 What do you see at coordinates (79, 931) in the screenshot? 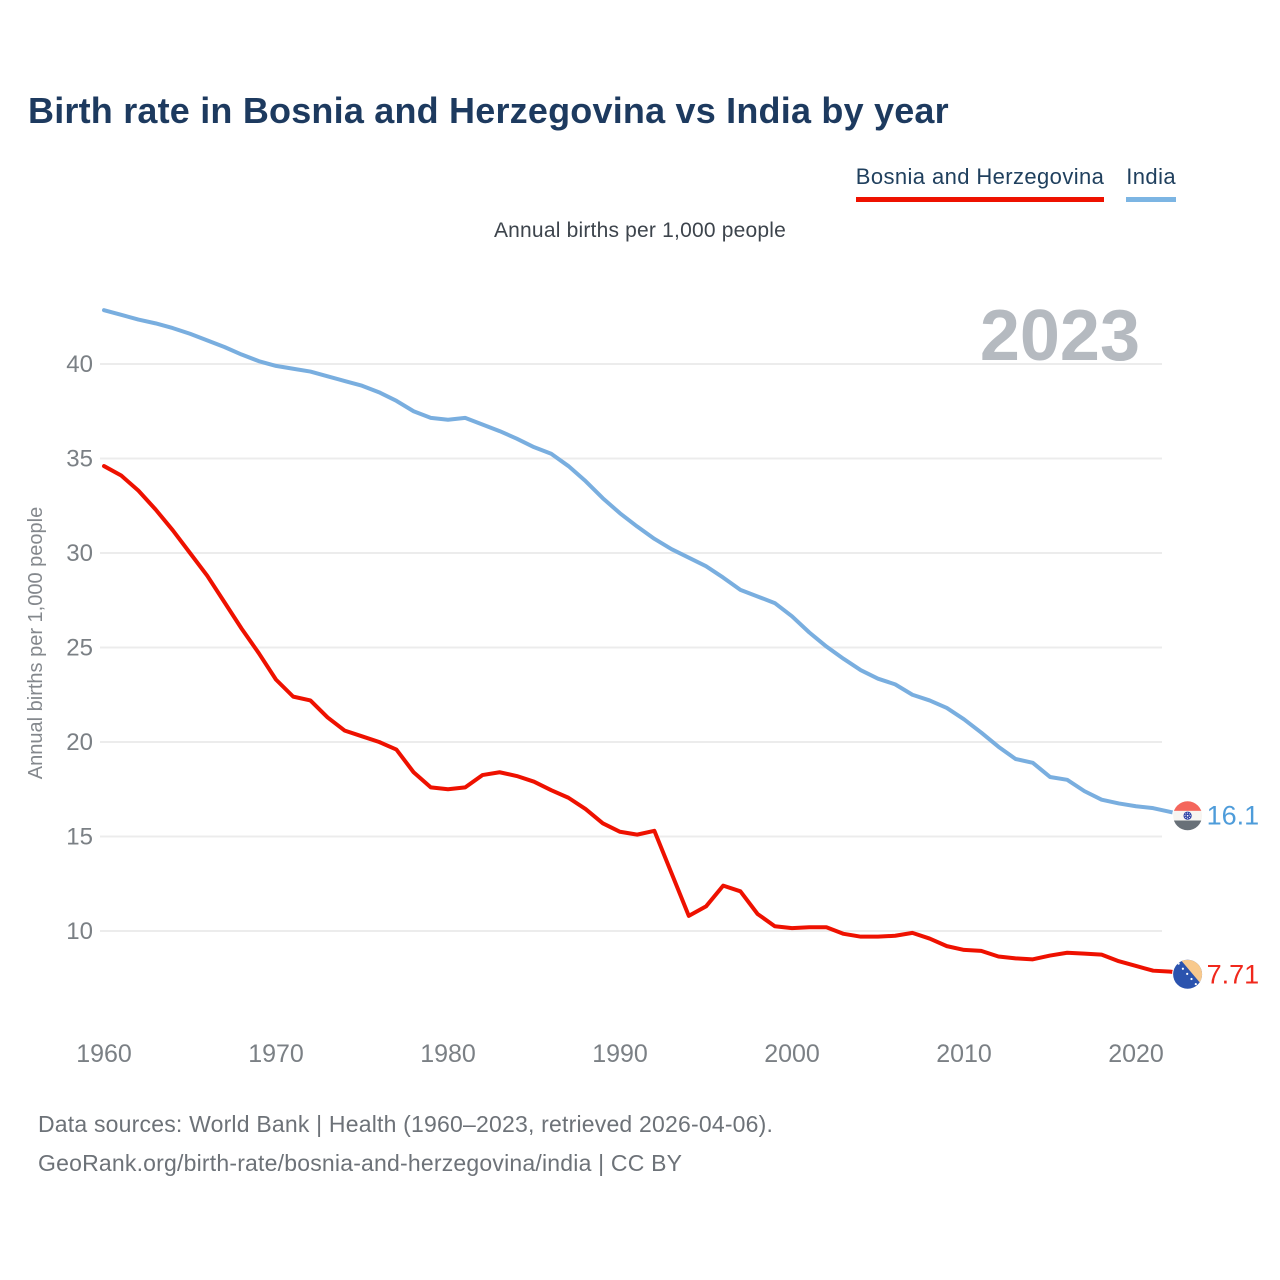
I see `y-tick-label: 10` at bounding box center [79, 931].